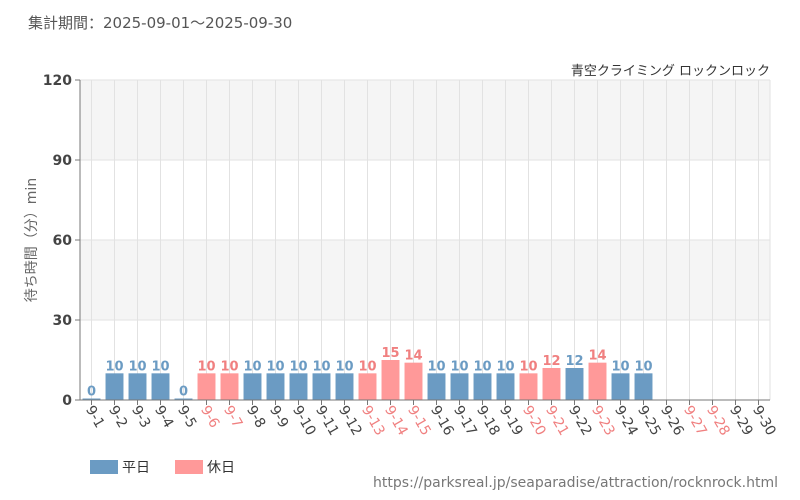 The height and width of the screenshot is (500, 800). Describe the element at coordinates (741, 421) in the screenshot. I see `x-tick-label-9-29: 9-29` at that location.